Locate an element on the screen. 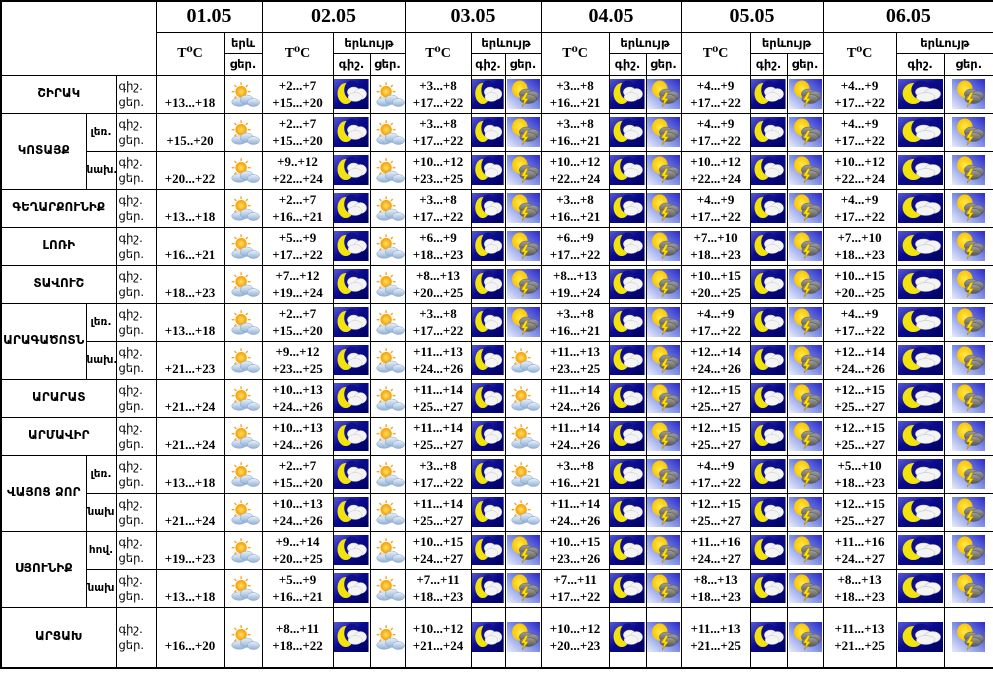 The width and height of the screenshot is (993, 674). subzone-cell: նախ. is located at coordinates (101, 360).